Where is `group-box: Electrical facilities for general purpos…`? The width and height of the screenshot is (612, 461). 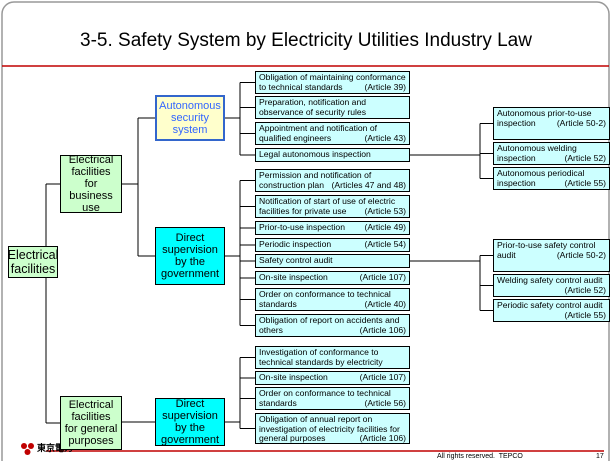
group-box: Electrical facilities for general purpos… is located at coordinates (91, 423).